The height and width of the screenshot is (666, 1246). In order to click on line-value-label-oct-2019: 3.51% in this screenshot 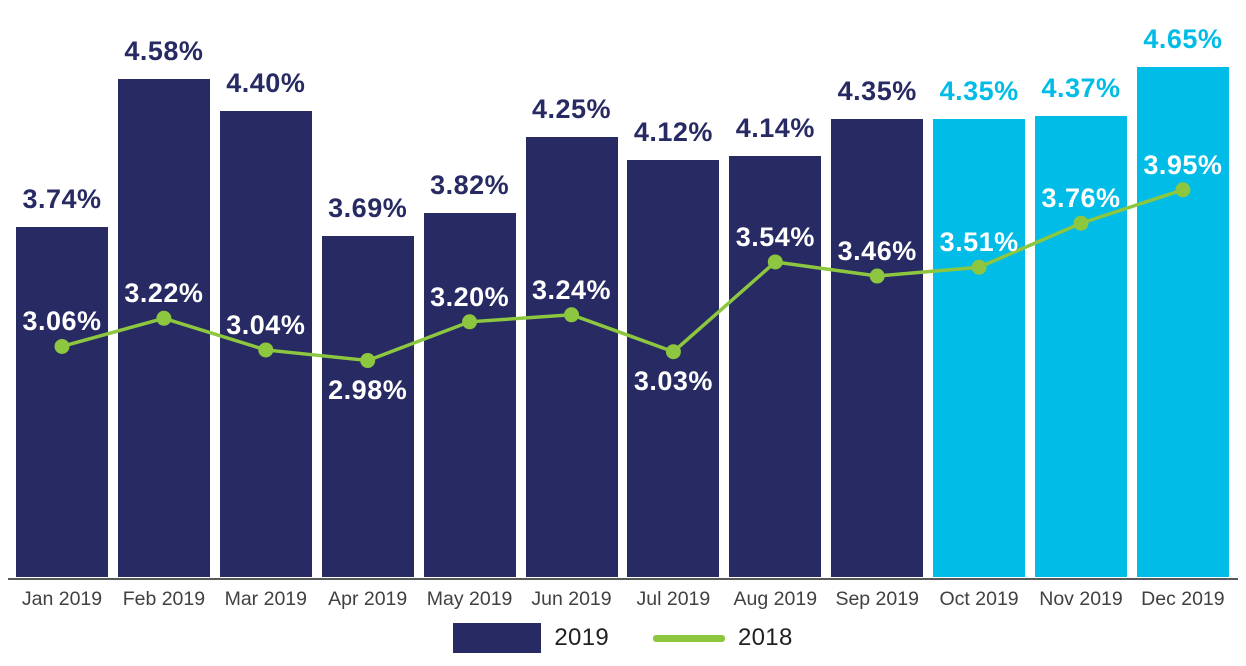, I will do `click(979, 242)`.